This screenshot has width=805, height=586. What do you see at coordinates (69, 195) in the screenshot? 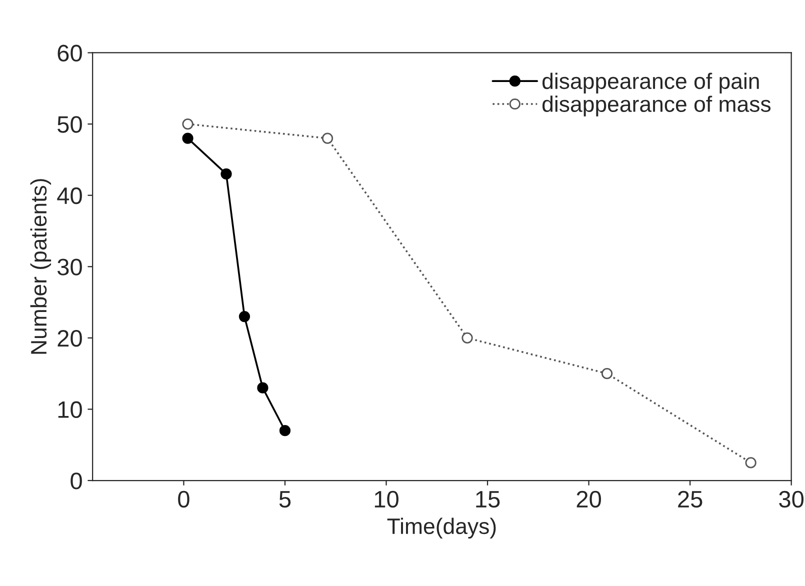
I see `y-tick-label: 40` at bounding box center [69, 195].